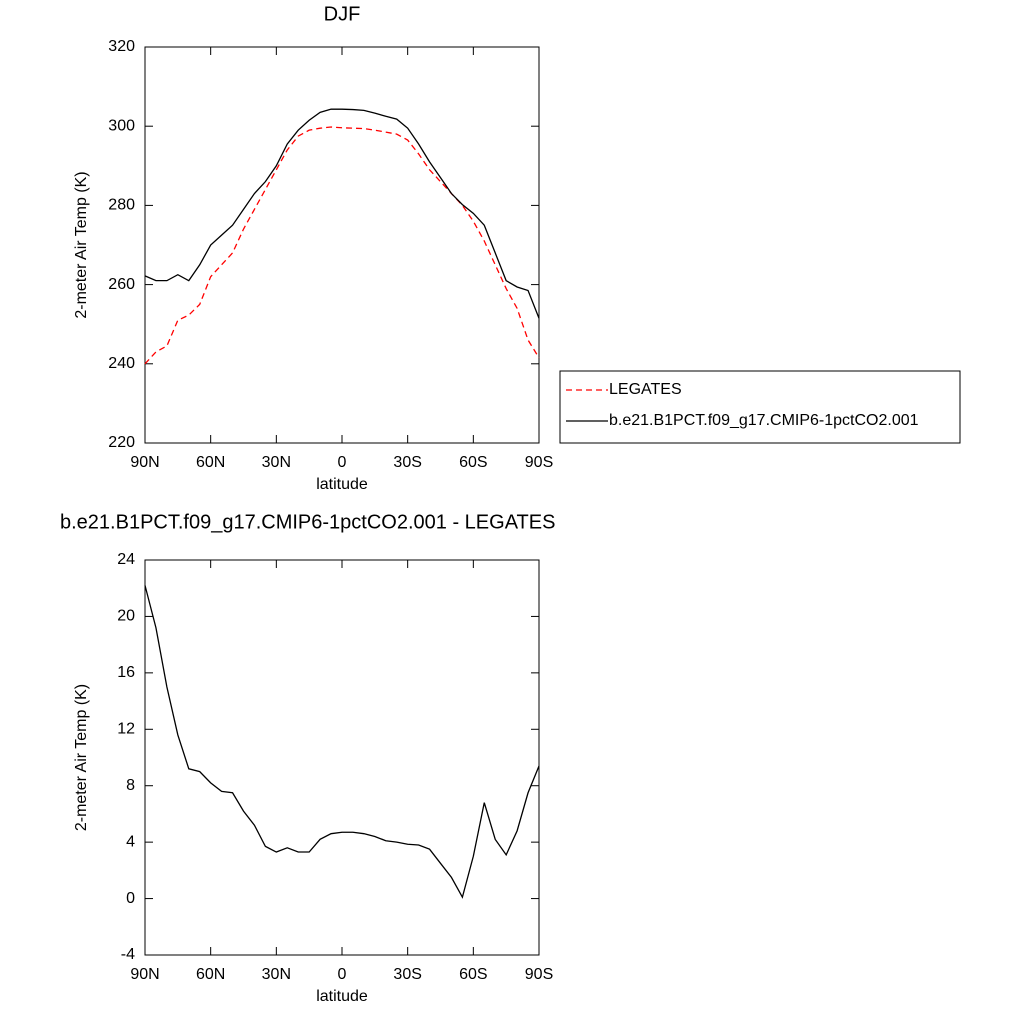 Image resolution: width=1024 pixels, height=1024 pixels. Describe the element at coordinates (126, 672) in the screenshot. I see `y-tick-label: 16` at that location.